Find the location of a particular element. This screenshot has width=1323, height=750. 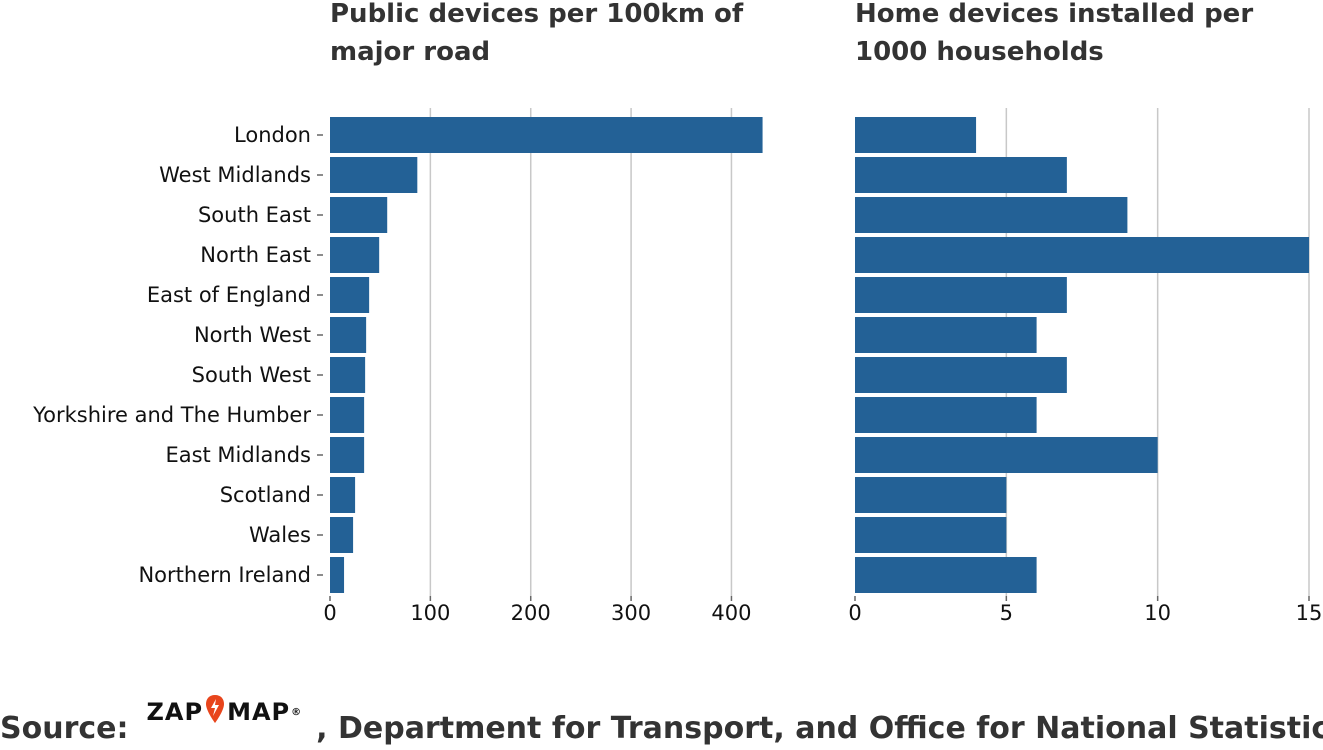

bar-home-yorkshire-and-the-humber is located at coordinates (946, 415).